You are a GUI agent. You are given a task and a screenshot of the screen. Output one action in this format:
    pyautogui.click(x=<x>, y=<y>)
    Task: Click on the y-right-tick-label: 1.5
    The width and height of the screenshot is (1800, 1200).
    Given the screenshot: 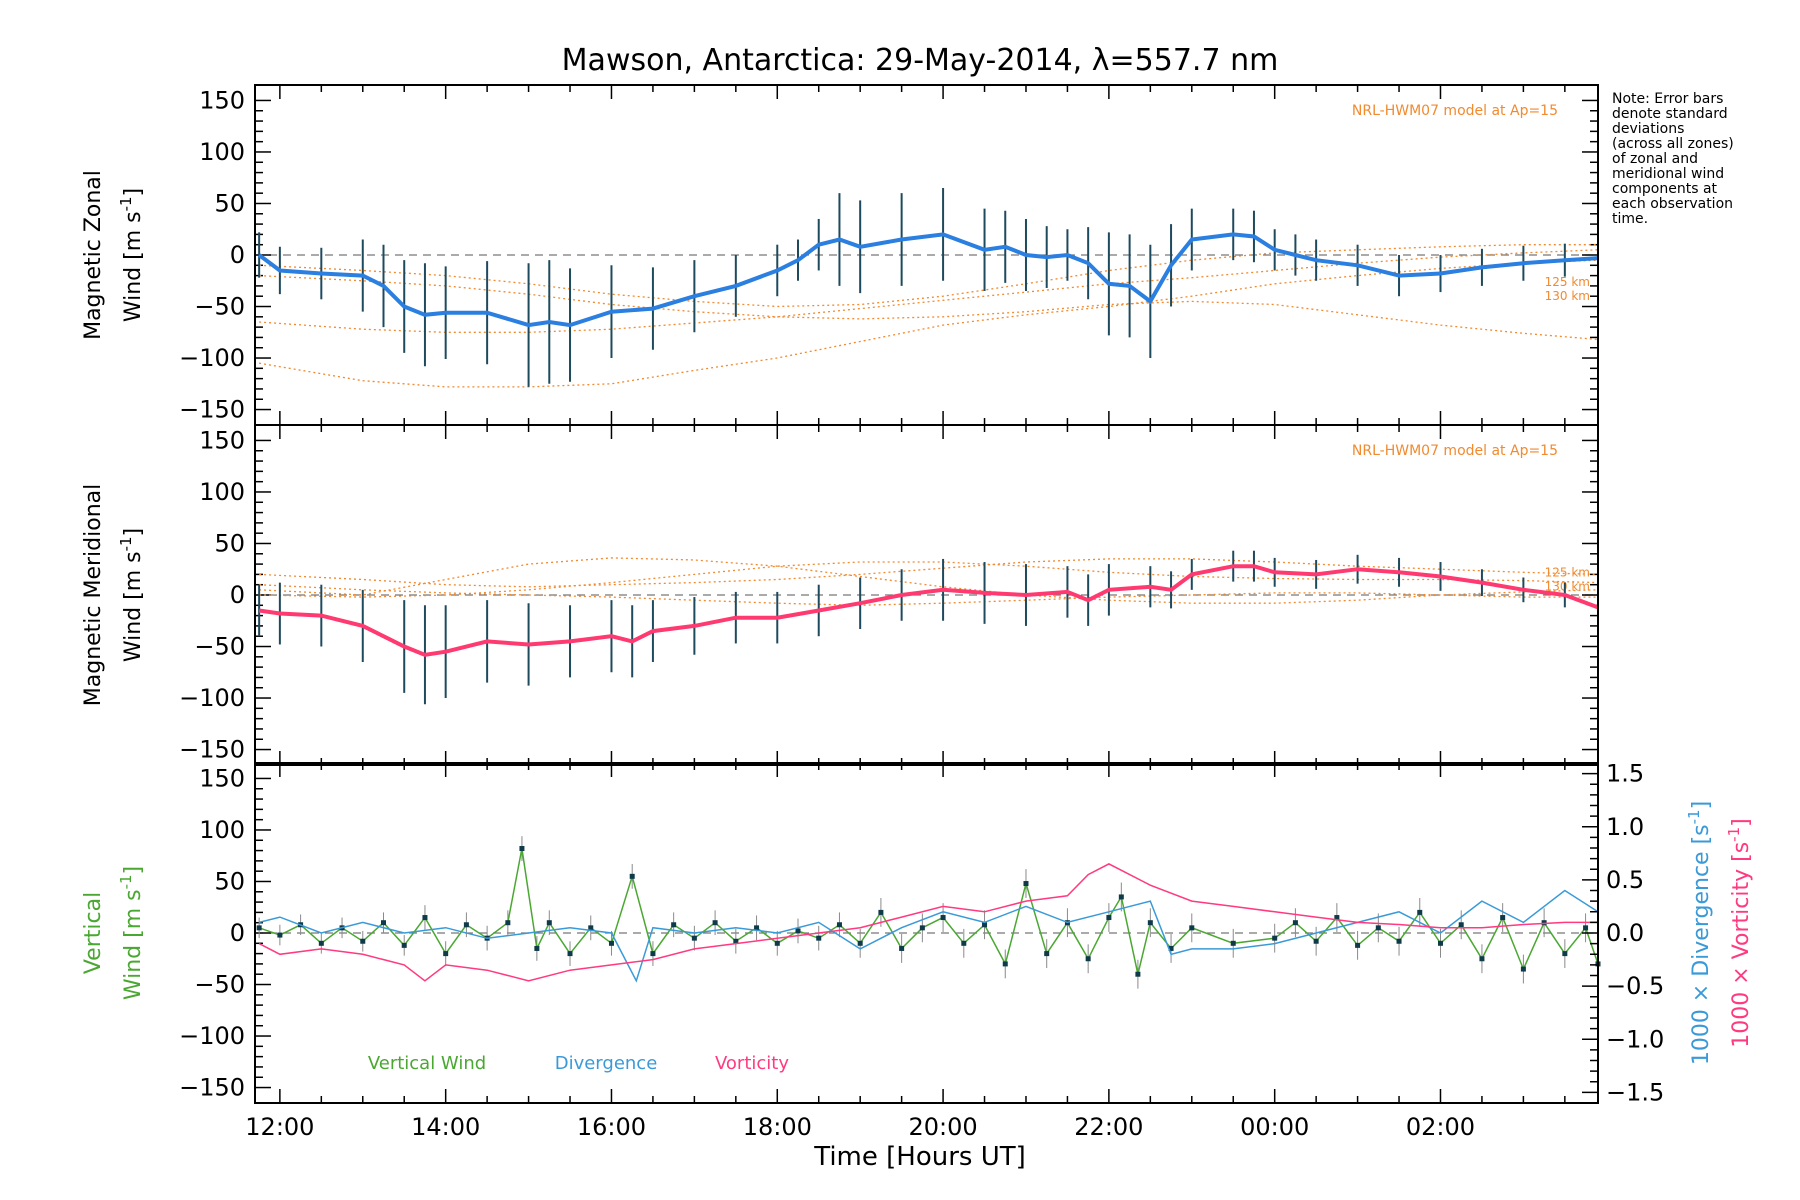 What is the action you would take?
    pyautogui.click(x=1625, y=774)
    